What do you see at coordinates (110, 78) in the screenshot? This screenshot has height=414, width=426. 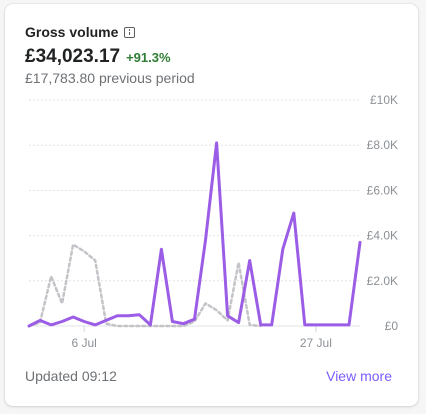 I see `previous-period-value: £17,783.80 previous period` at bounding box center [110, 78].